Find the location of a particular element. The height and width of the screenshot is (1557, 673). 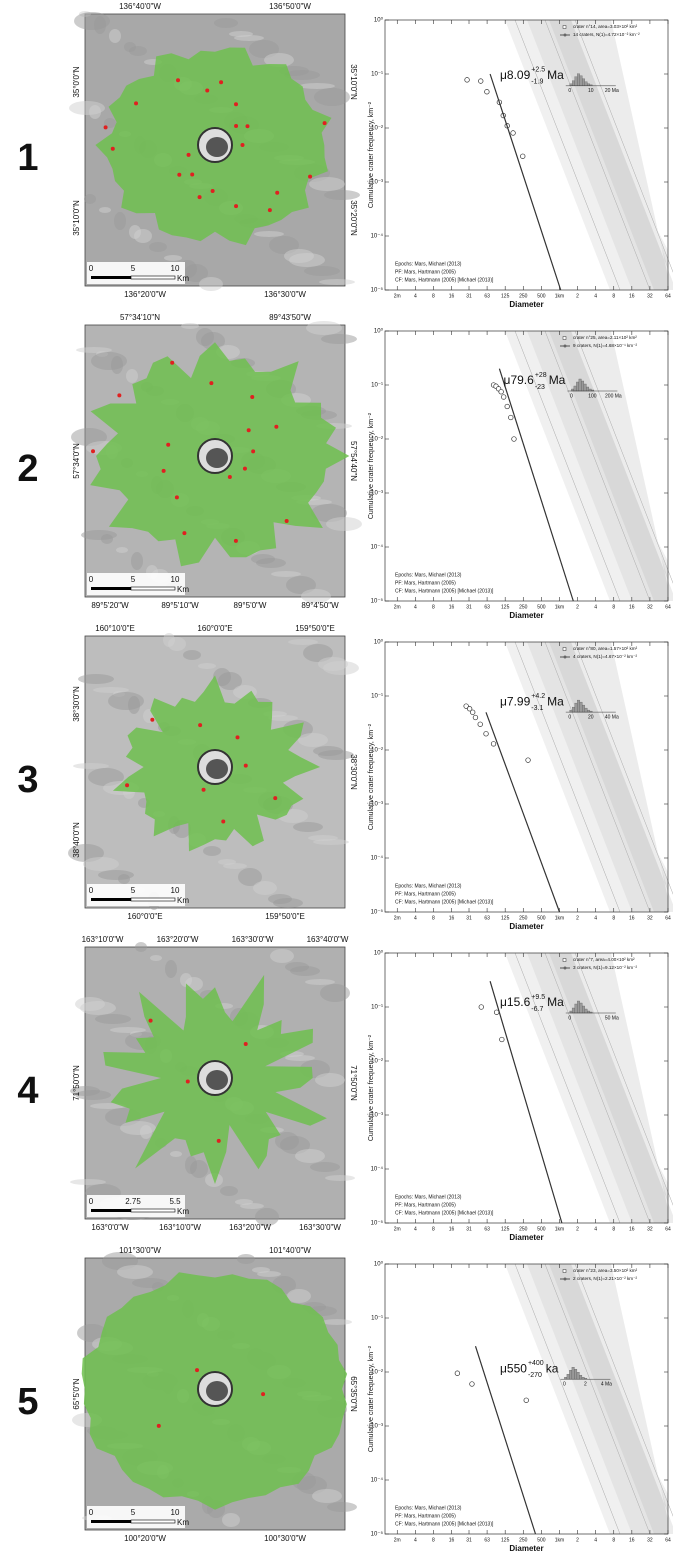

x-tick-label: 16 is located at coordinates (452, 607).